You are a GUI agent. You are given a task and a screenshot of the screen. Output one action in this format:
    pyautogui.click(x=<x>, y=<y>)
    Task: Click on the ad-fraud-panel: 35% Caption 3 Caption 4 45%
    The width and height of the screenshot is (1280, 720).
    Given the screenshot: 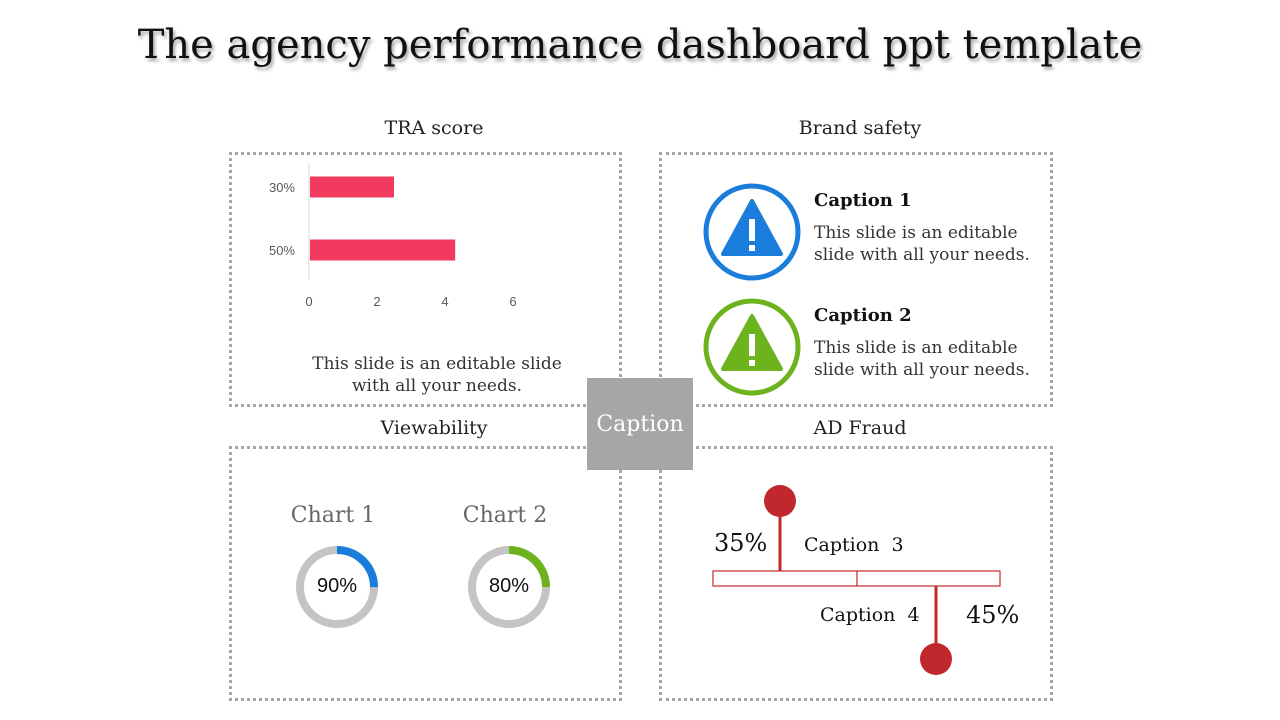 What is the action you would take?
    pyautogui.click(x=856, y=573)
    